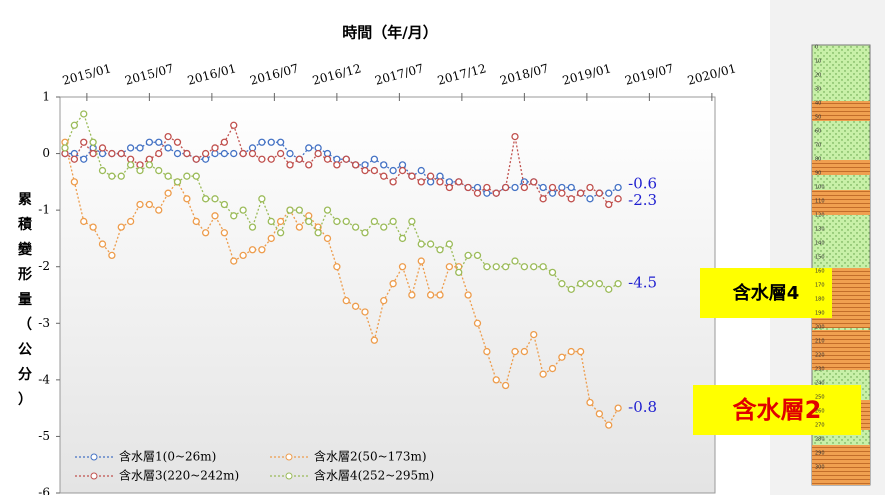 The height and width of the screenshot is (495, 885). Describe the element at coordinates (818, 62) in the screenshot. I see `depth-label: 10` at that location.